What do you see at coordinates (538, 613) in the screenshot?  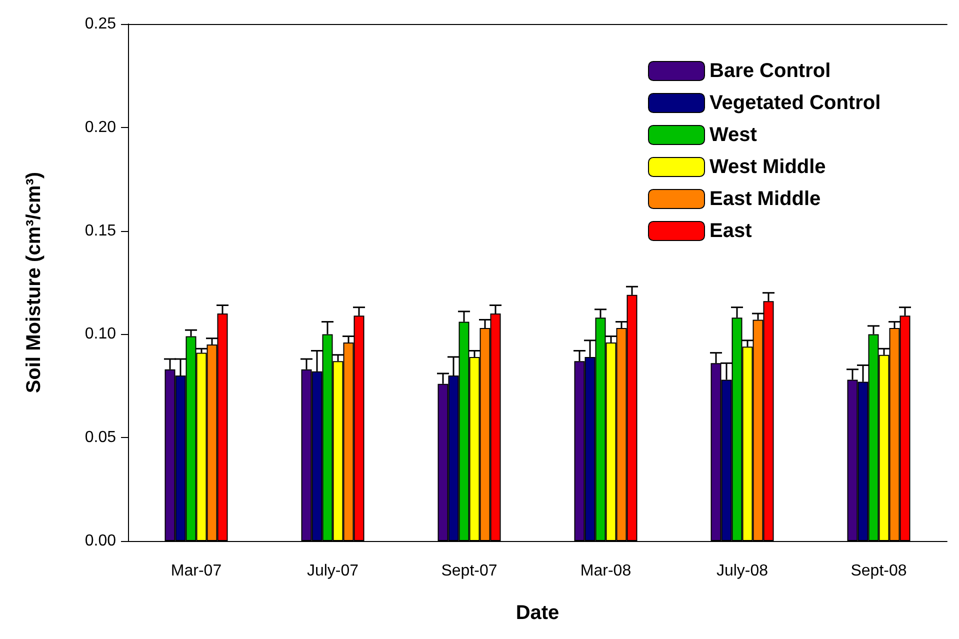 I see `x-axis-title: Date` at bounding box center [538, 613].